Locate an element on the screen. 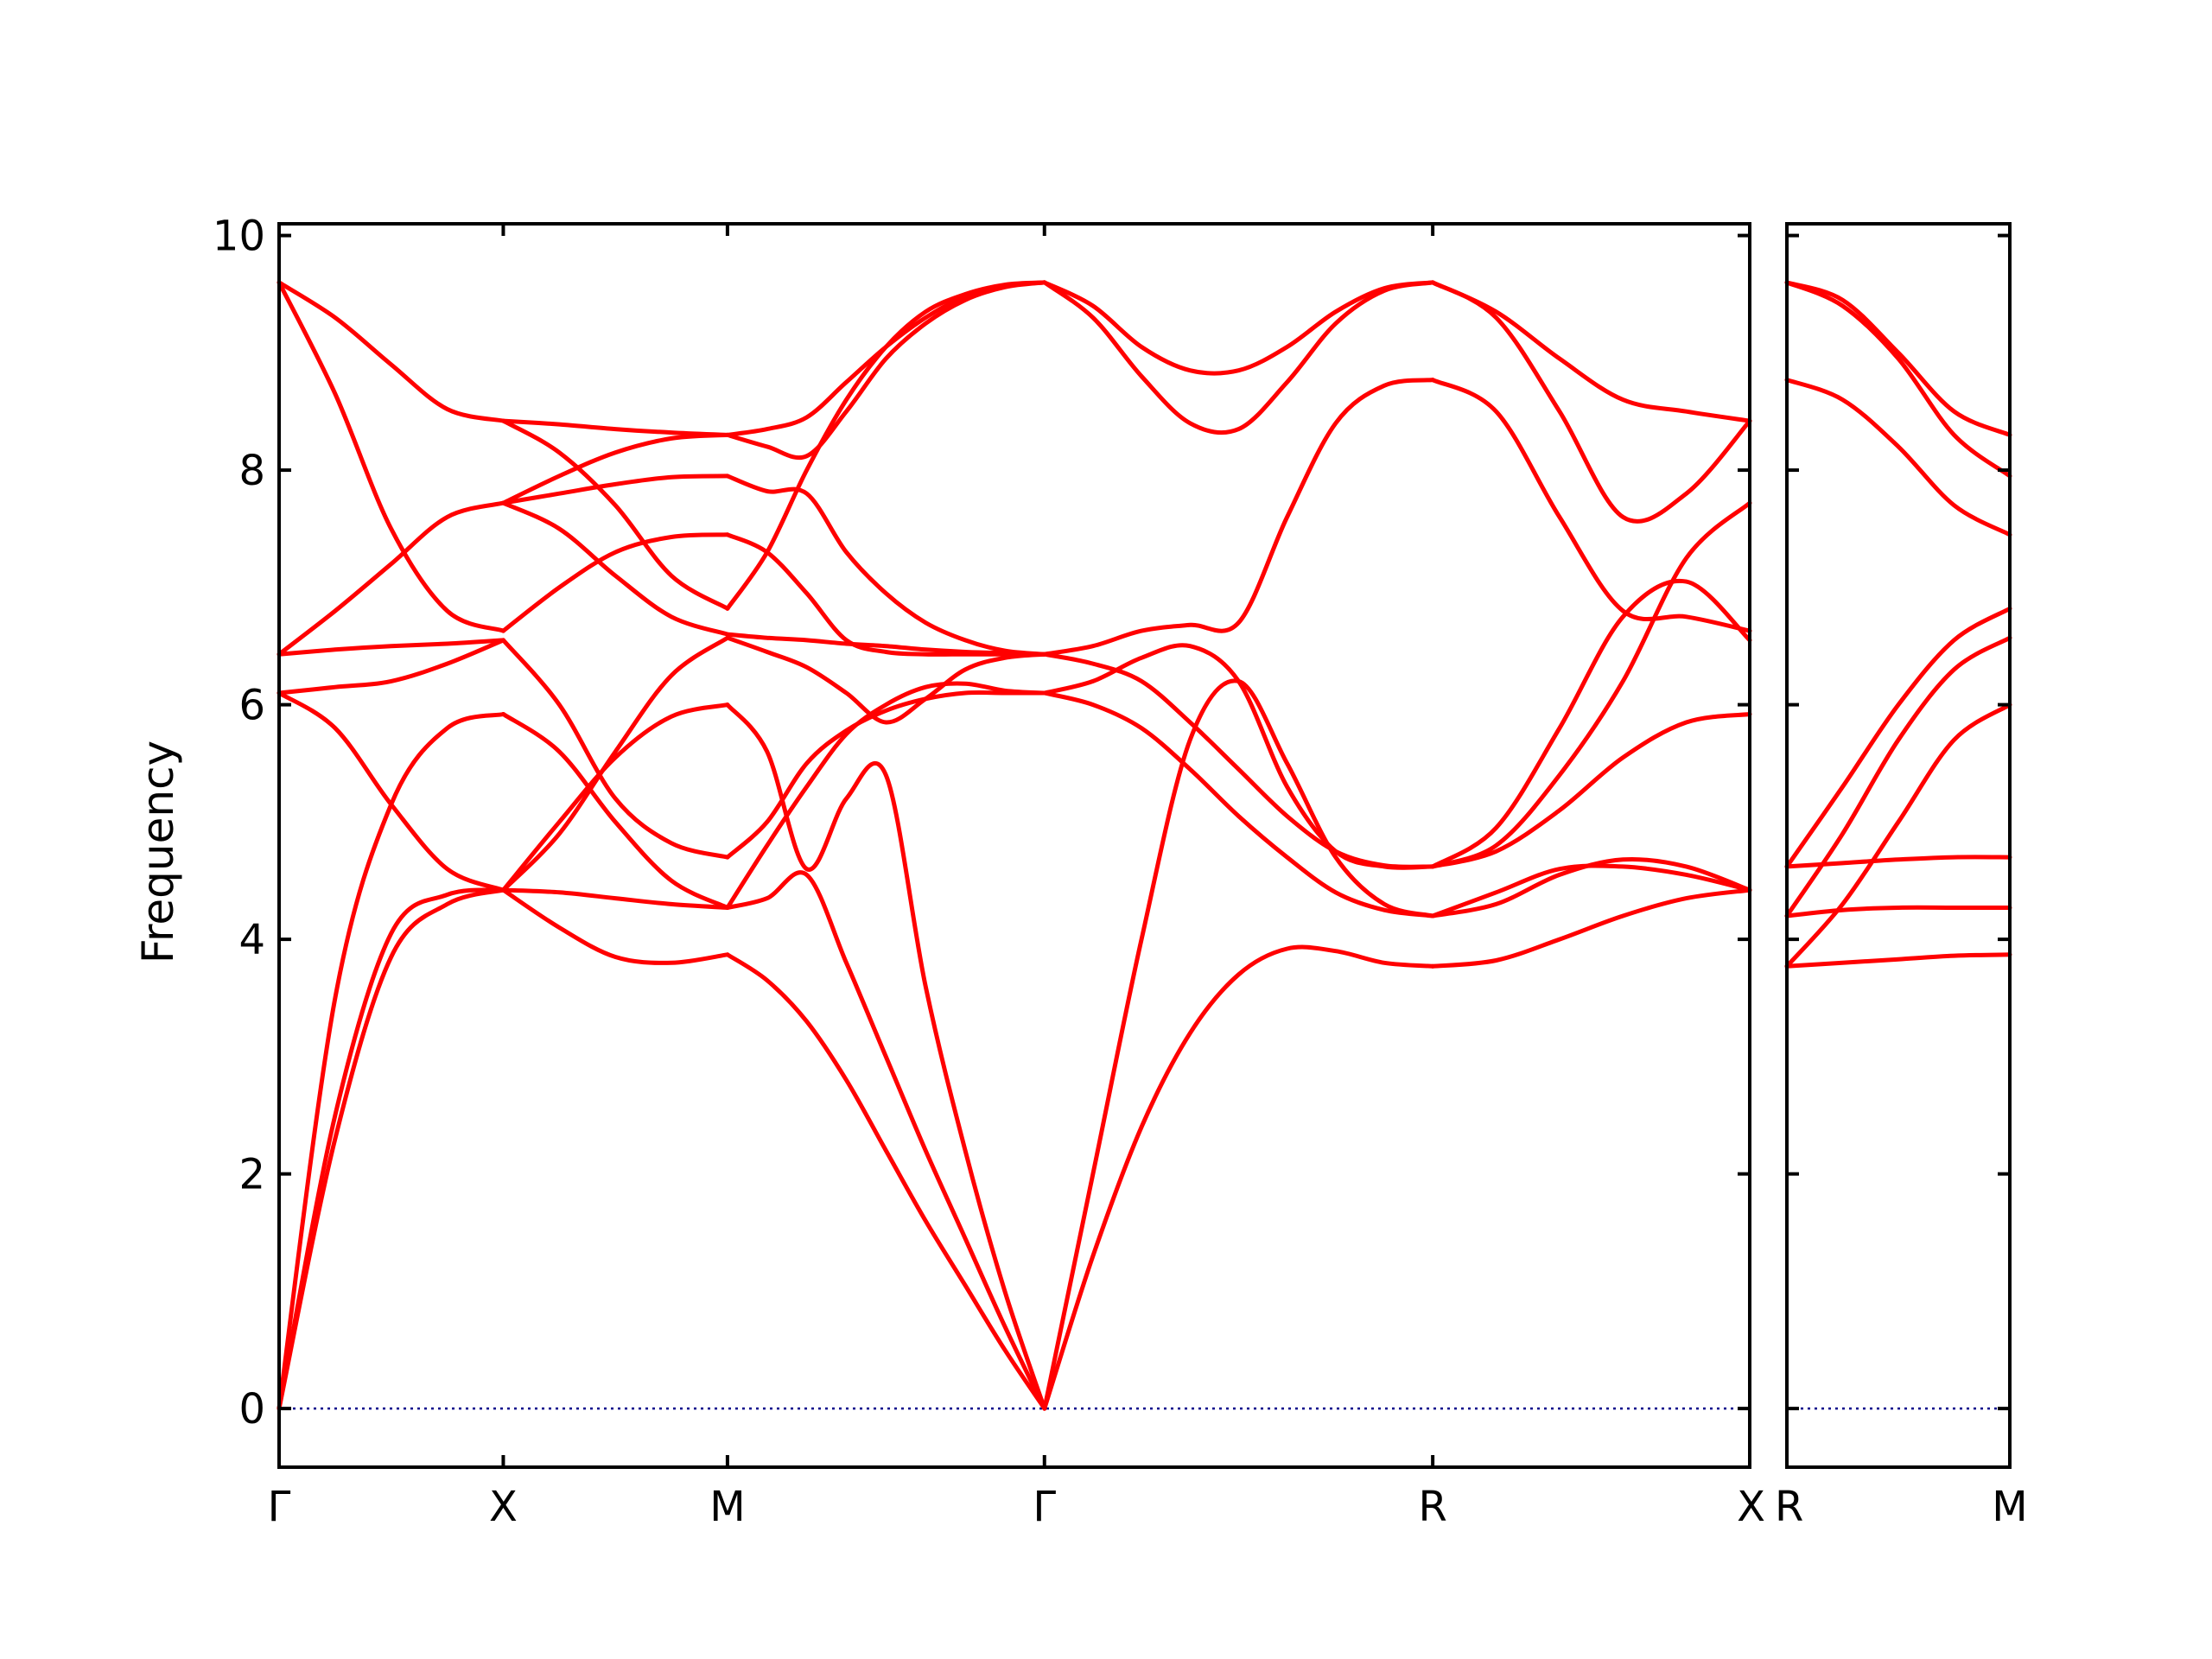 The image size is (2212, 1659). y-tick-label: 4 is located at coordinates (251, 940).